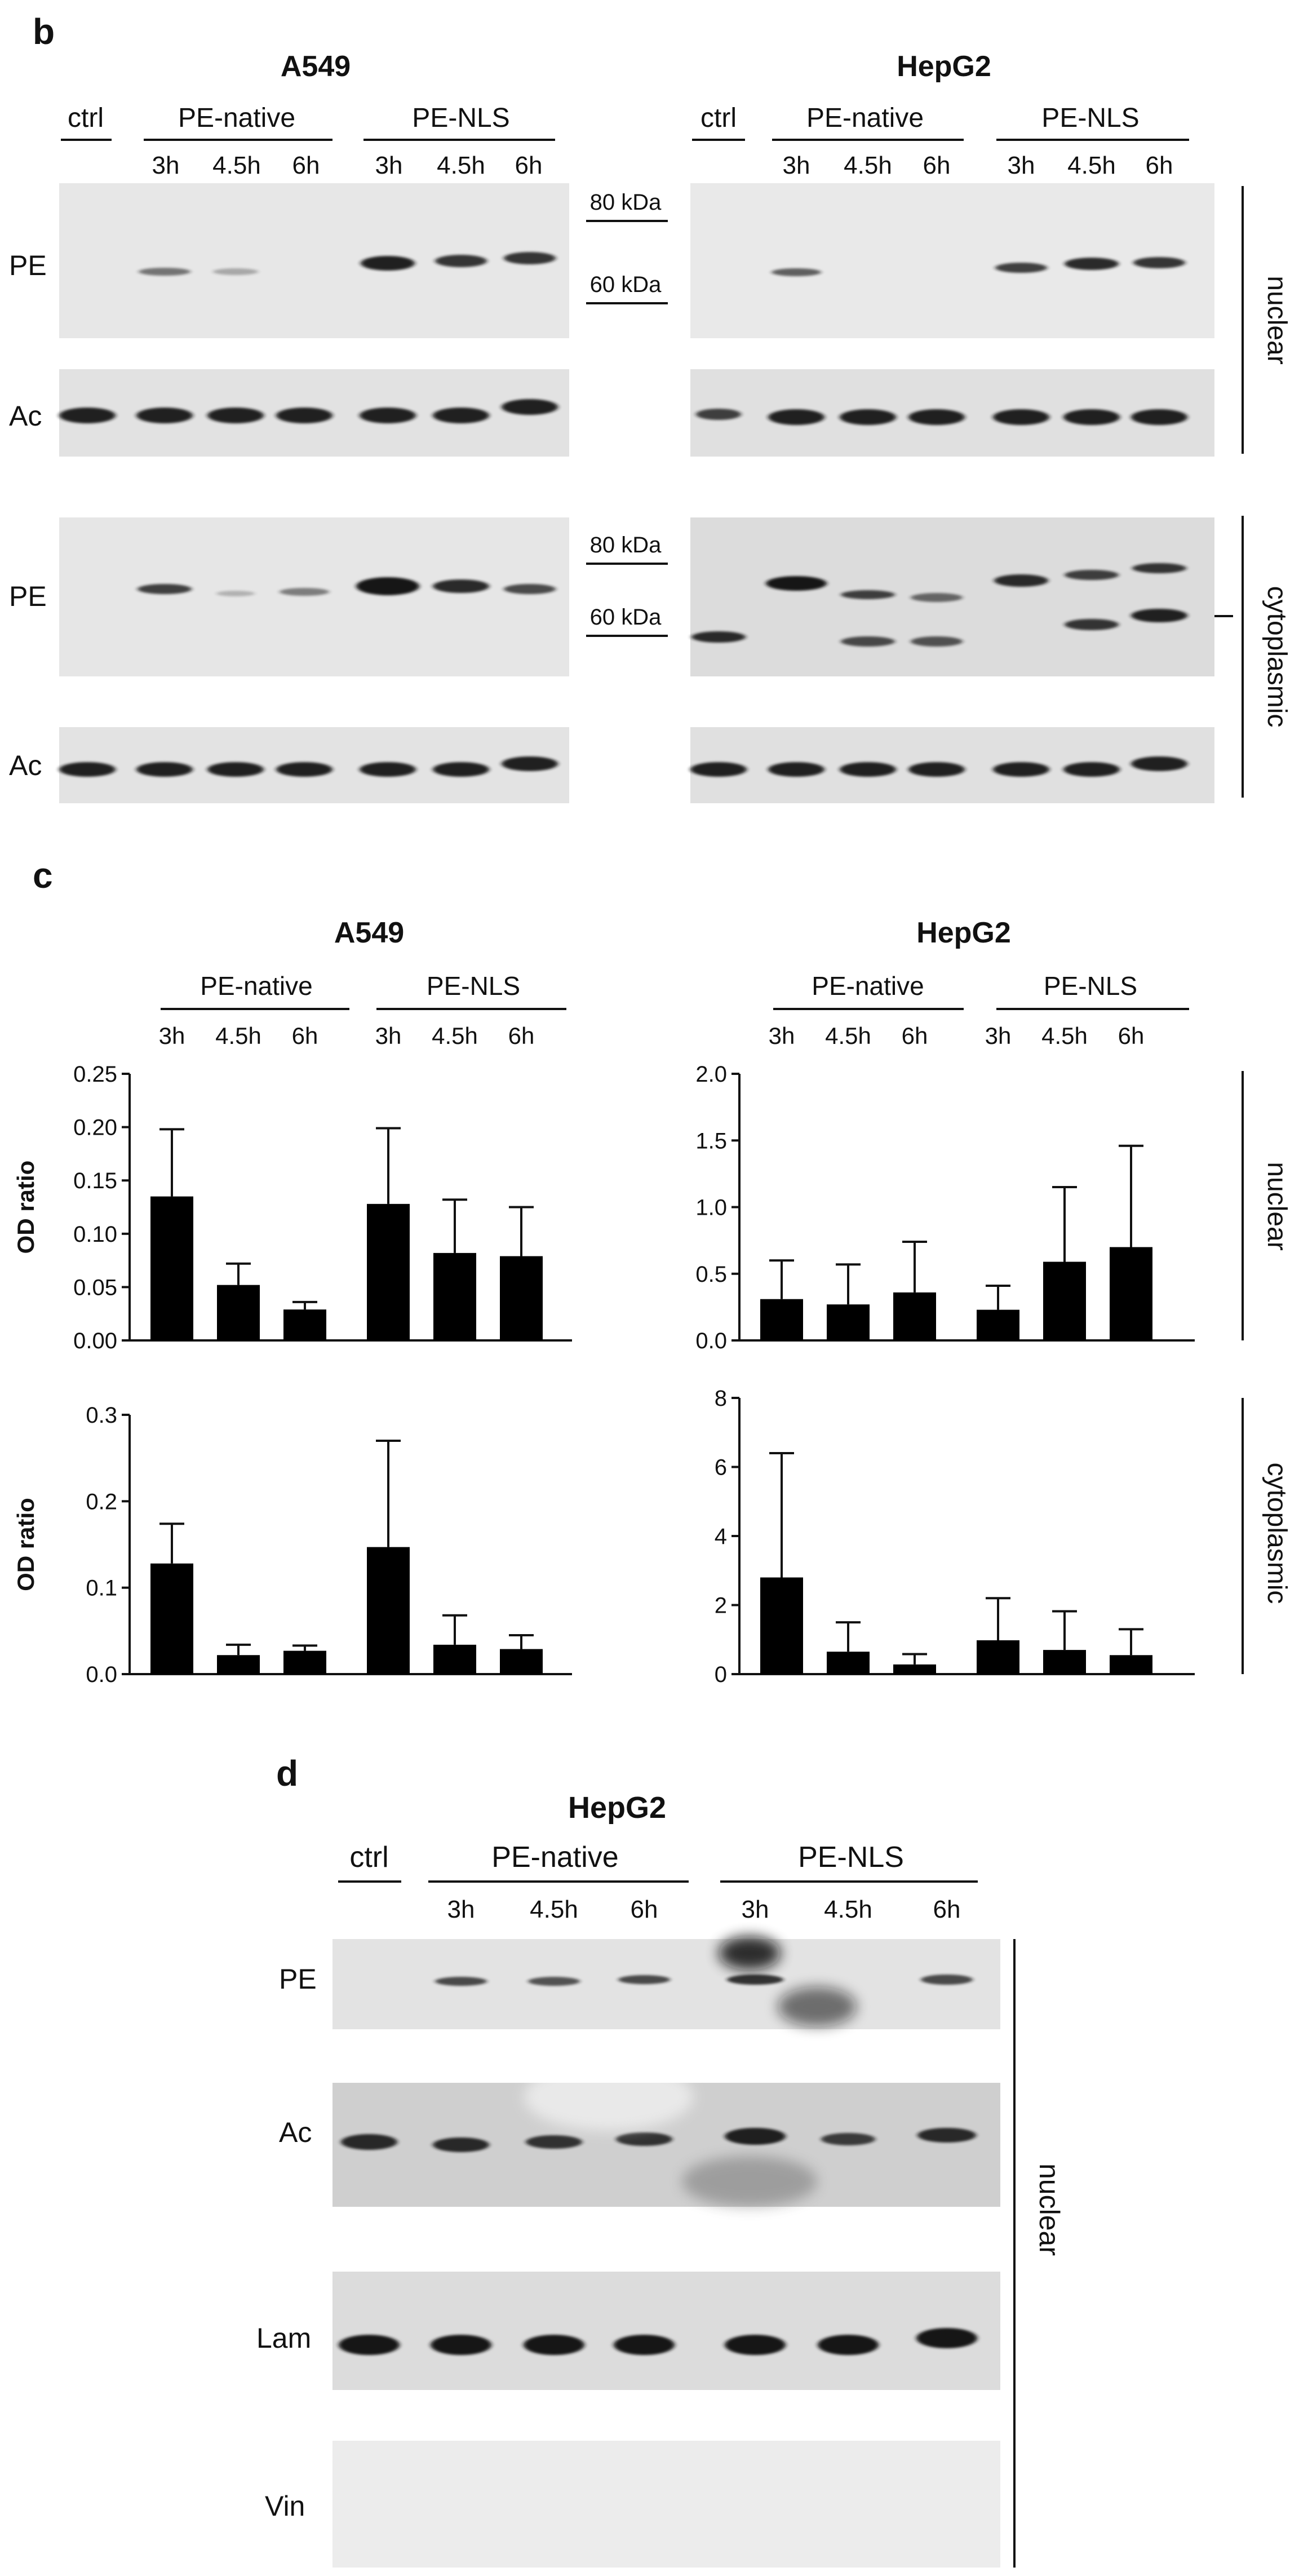  What do you see at coordinates (369, 1857) in the screenshot?
I see `d-ctrl-label: ctrl` at bounding box center [369, 1857].